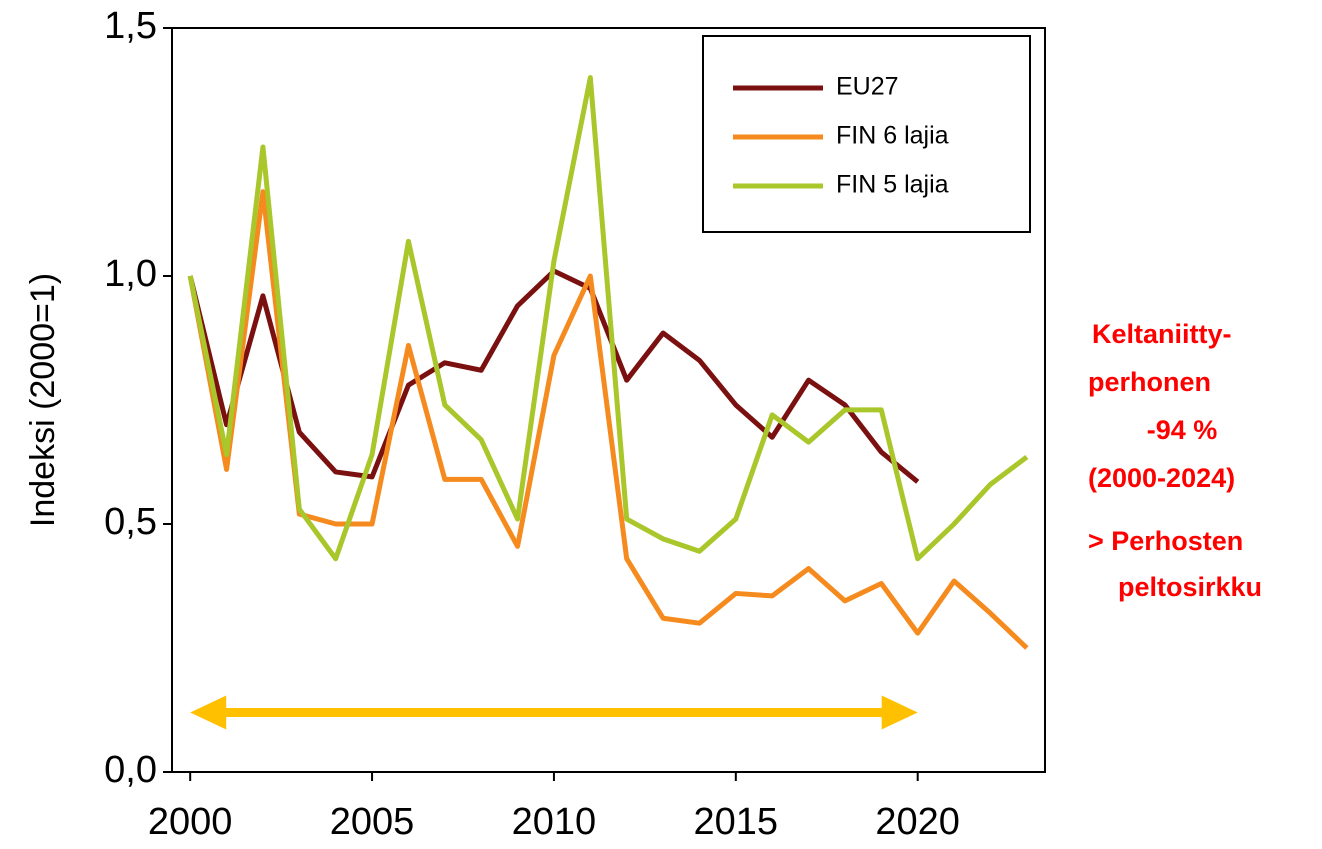 This screenshot has width=1322, height=849. Describe the element at coordinates (553, 376) in the screenshot. I see `series-line` at that location.